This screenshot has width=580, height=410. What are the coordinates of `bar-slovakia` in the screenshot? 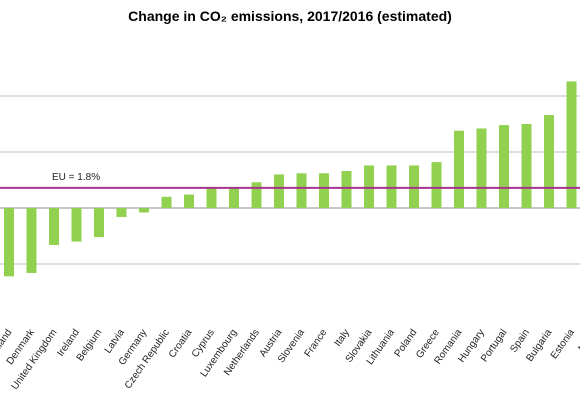 It's located at (369, 186).